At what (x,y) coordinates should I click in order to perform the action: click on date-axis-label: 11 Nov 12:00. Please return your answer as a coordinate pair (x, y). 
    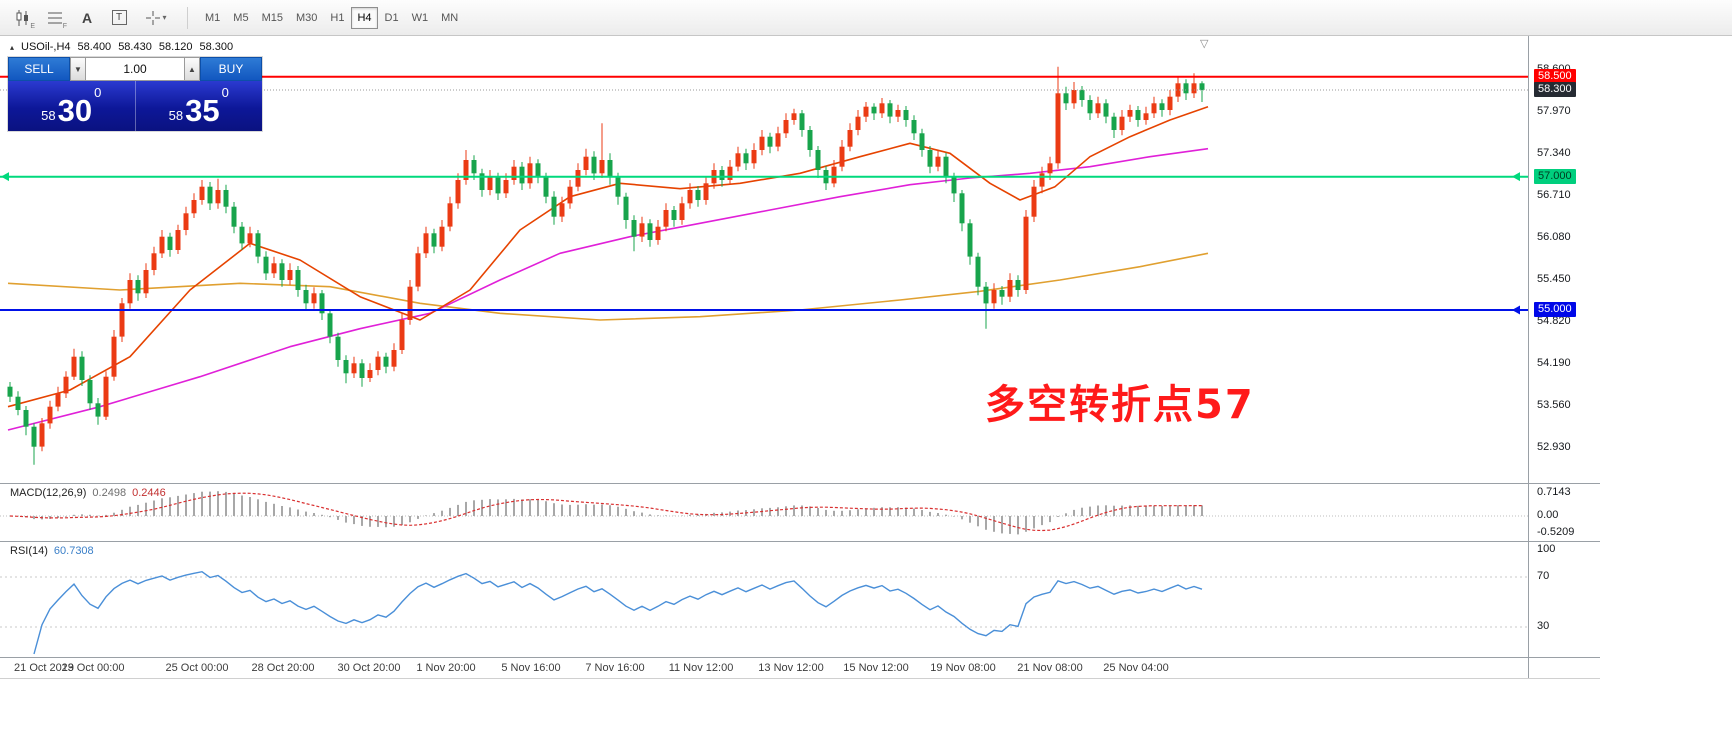
    Looking at the image, I should click on (701, 668).